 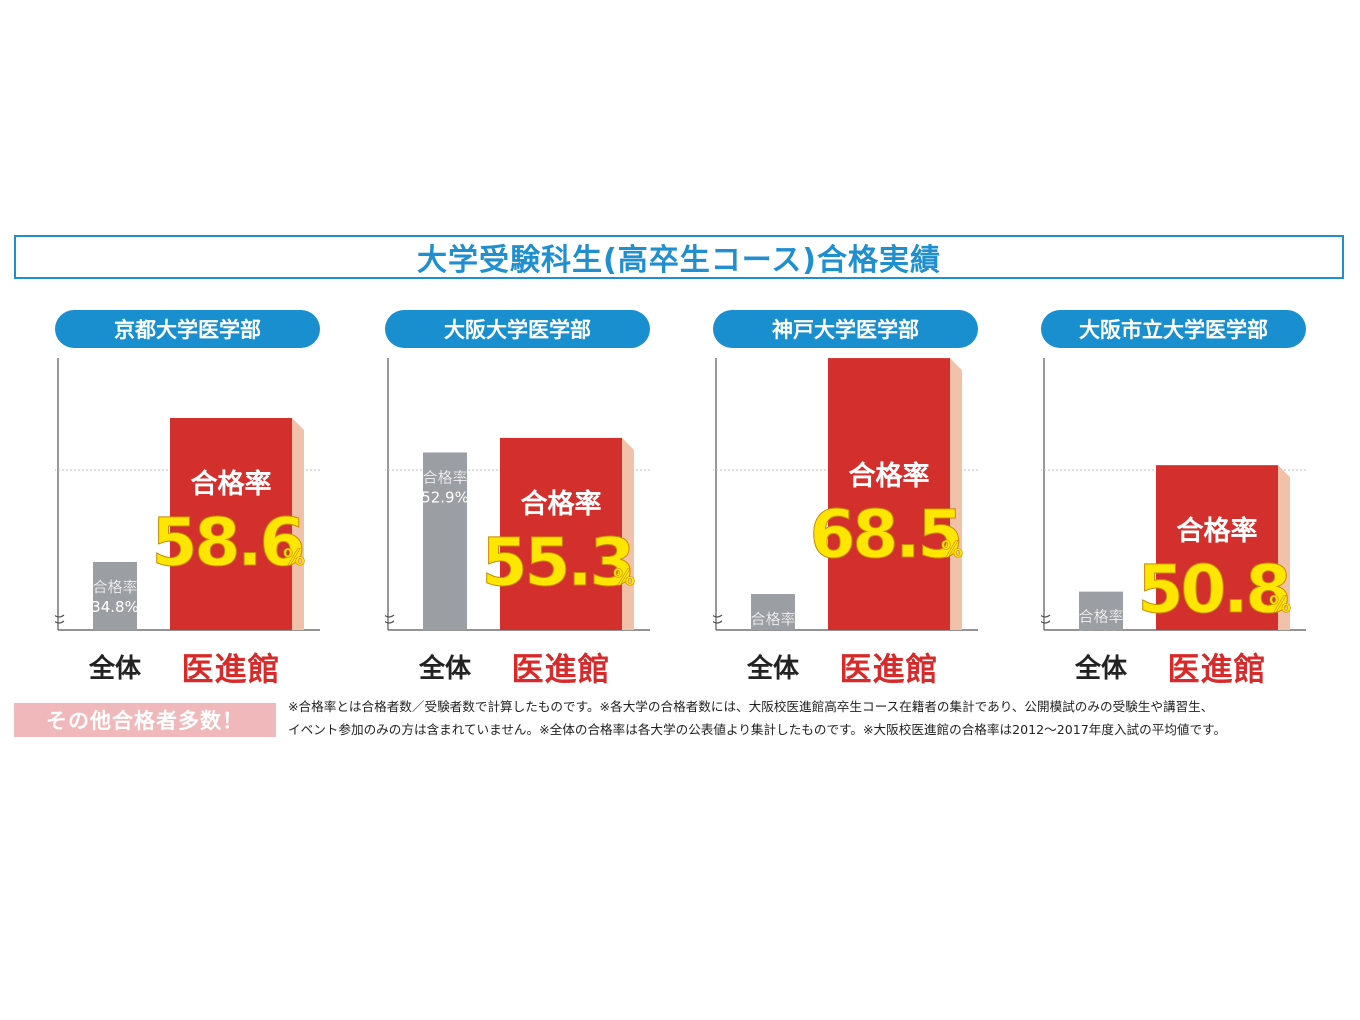 I want to click on university-title: 神戸大学医学部, so click(x=845, y=329).